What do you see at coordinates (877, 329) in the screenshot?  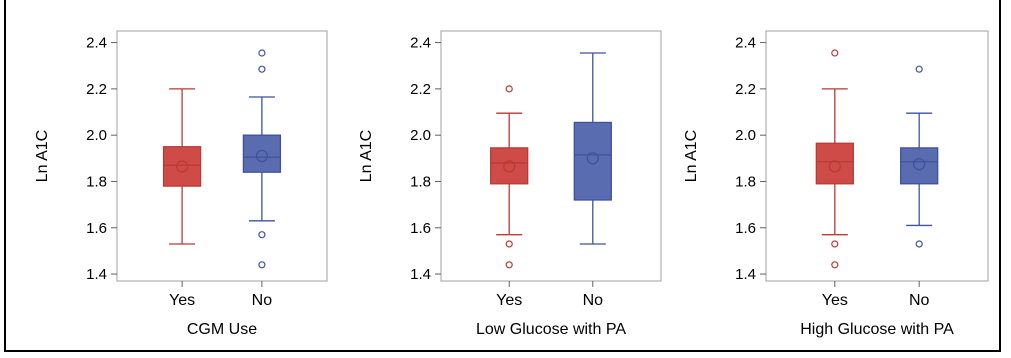 I see `x-axis-title: High Glucose with PA` at bounding box center [877, 329].